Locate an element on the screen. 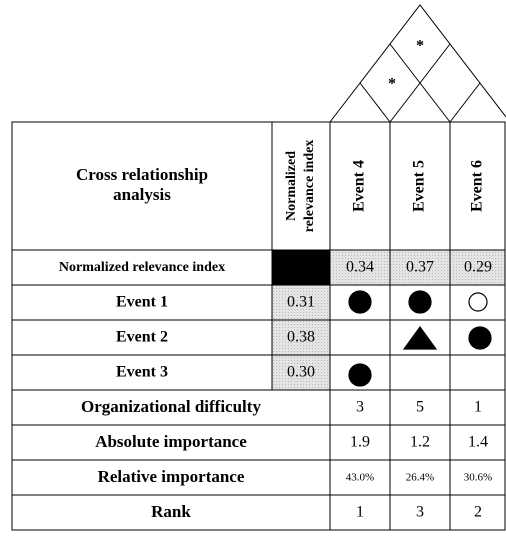 The image size is (506, 543). header-index: relevance index is located at coordinates (309, 186).